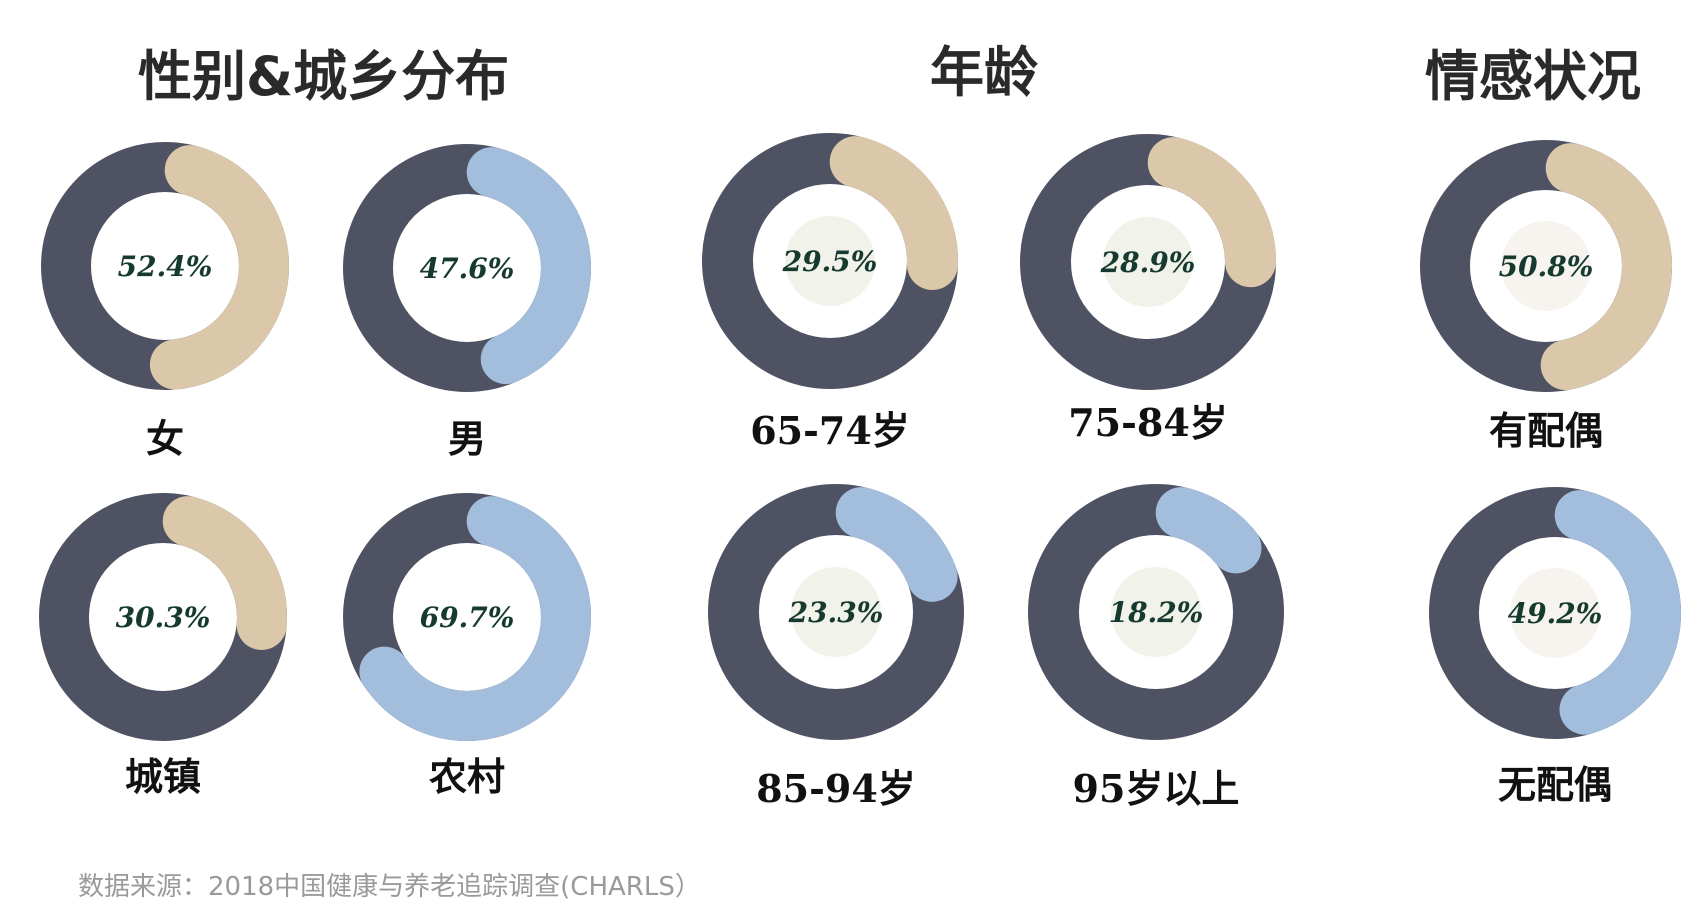  I want to click on donut-chart: 28.9%, so click(1148, 262).